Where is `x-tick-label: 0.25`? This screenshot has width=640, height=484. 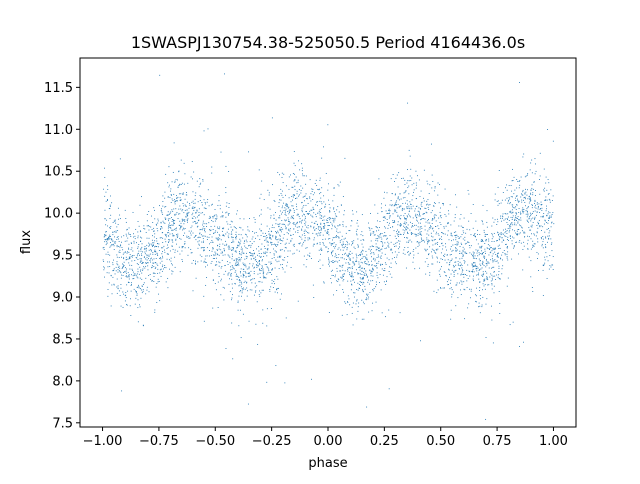 x-tick-label: 0.25 is located at coordinates (384, 441).